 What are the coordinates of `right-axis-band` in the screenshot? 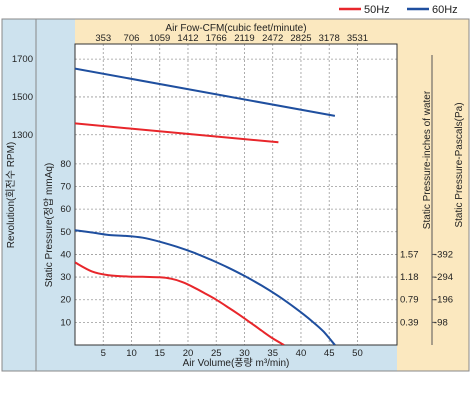 It's located at (433, 195).